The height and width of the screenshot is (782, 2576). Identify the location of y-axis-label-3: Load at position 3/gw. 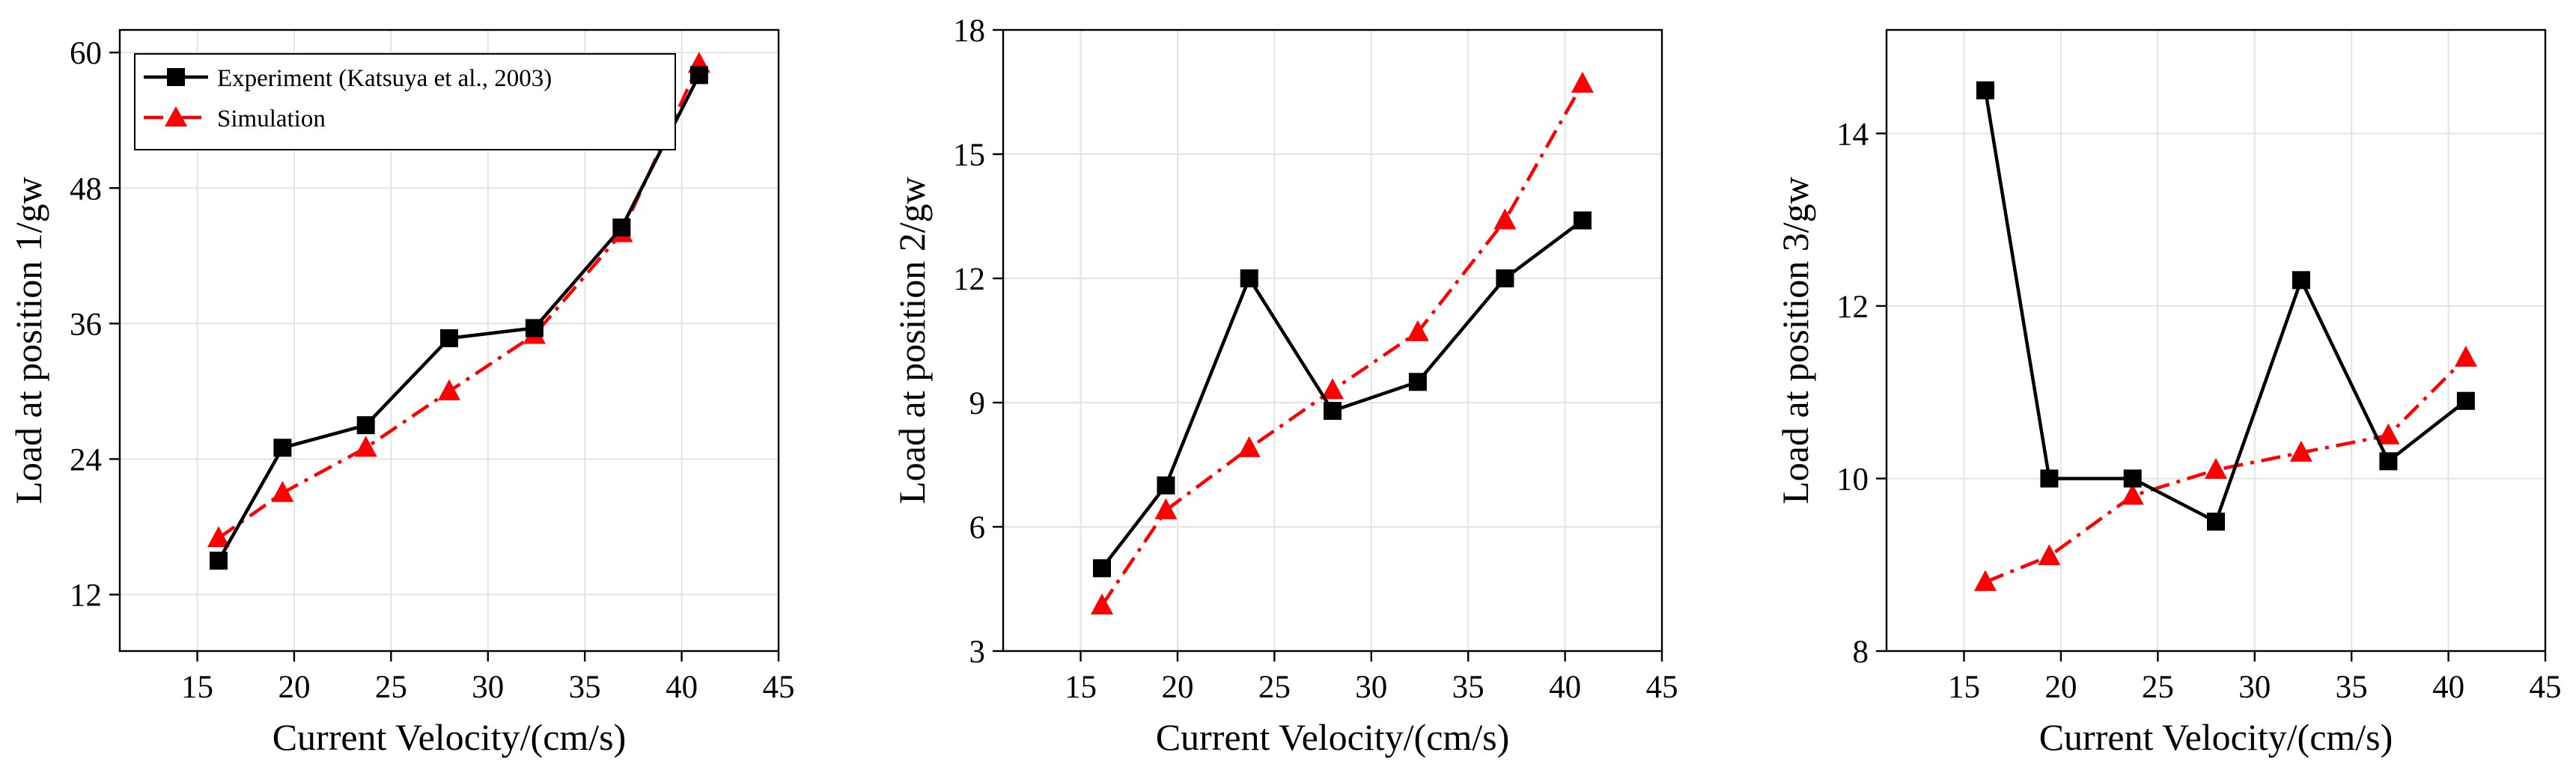
(1795, 340).